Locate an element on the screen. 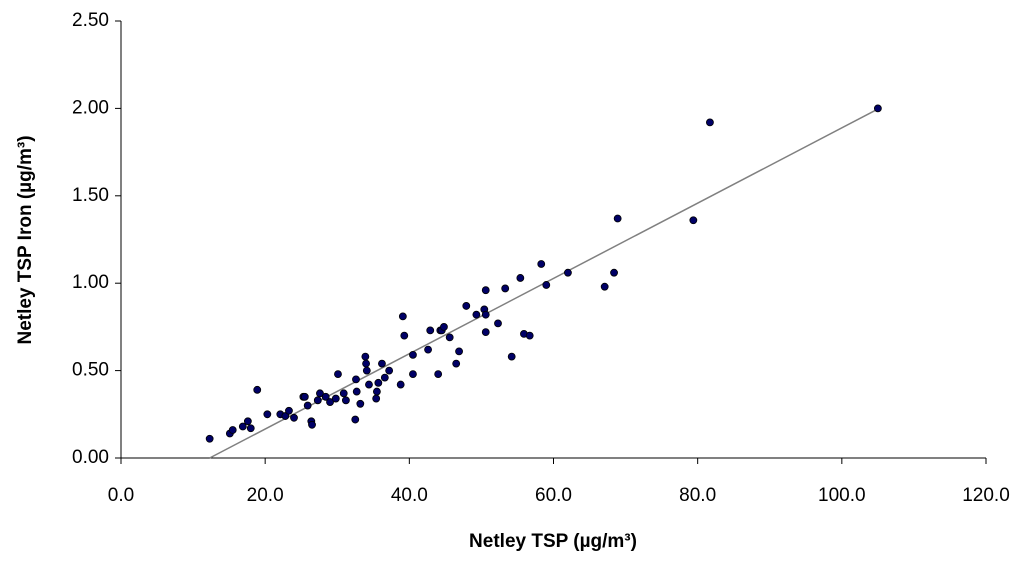  x-tick-label: 60.0 is located at coordinates (553, 495).